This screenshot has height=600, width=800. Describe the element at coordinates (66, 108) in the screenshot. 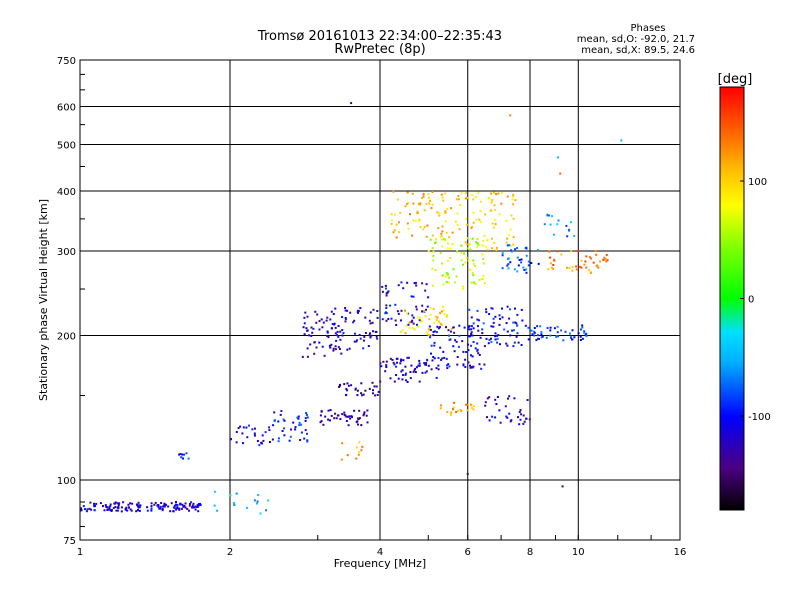

I see `y-tick-label: 600` at that location.